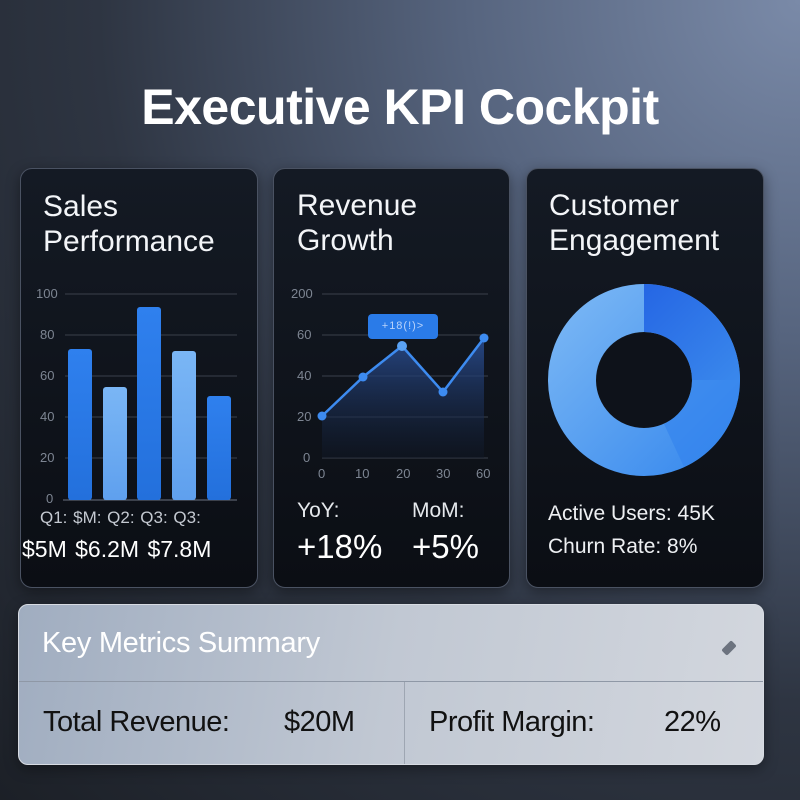 Image resolution: width=800 pixels, height=800 pixels. I want to click on sales-category-labels: Q1: $M: Q2: Q3: Q3:, so click(120, 517).